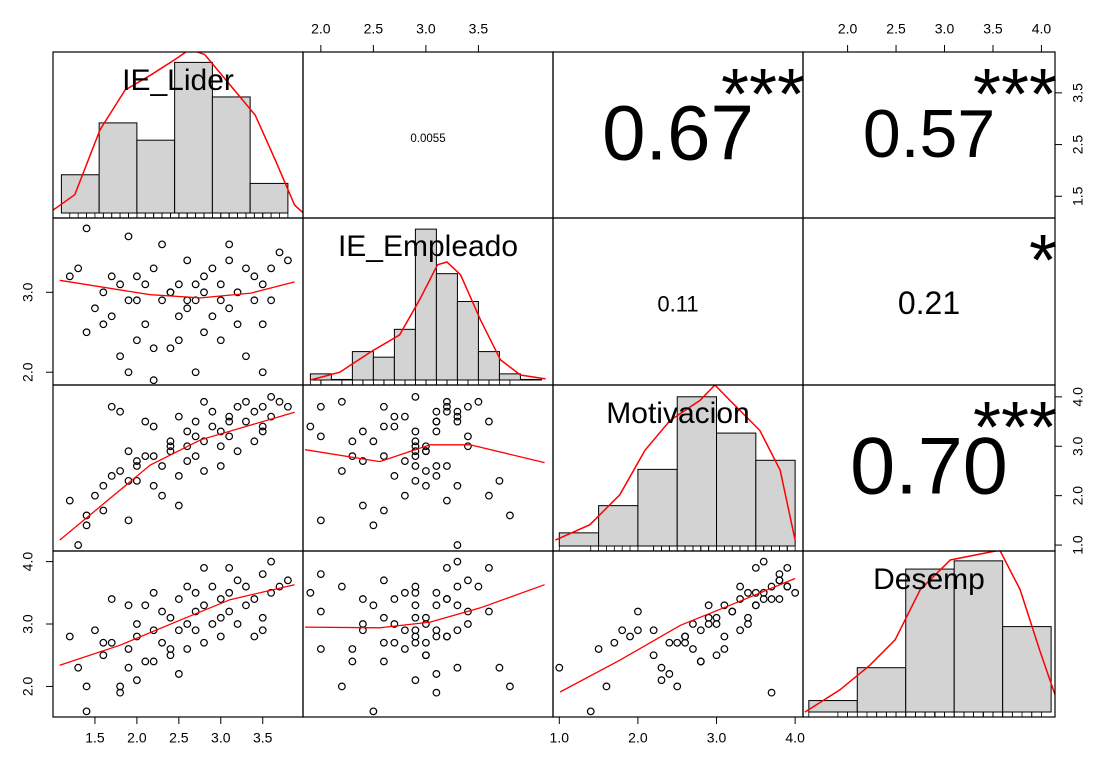 This screenshot has height=762, width=1099. What do you see at coordinates (677, 635) in the screenshot?
I see `fit-panel` at bounding box center [677, 635].